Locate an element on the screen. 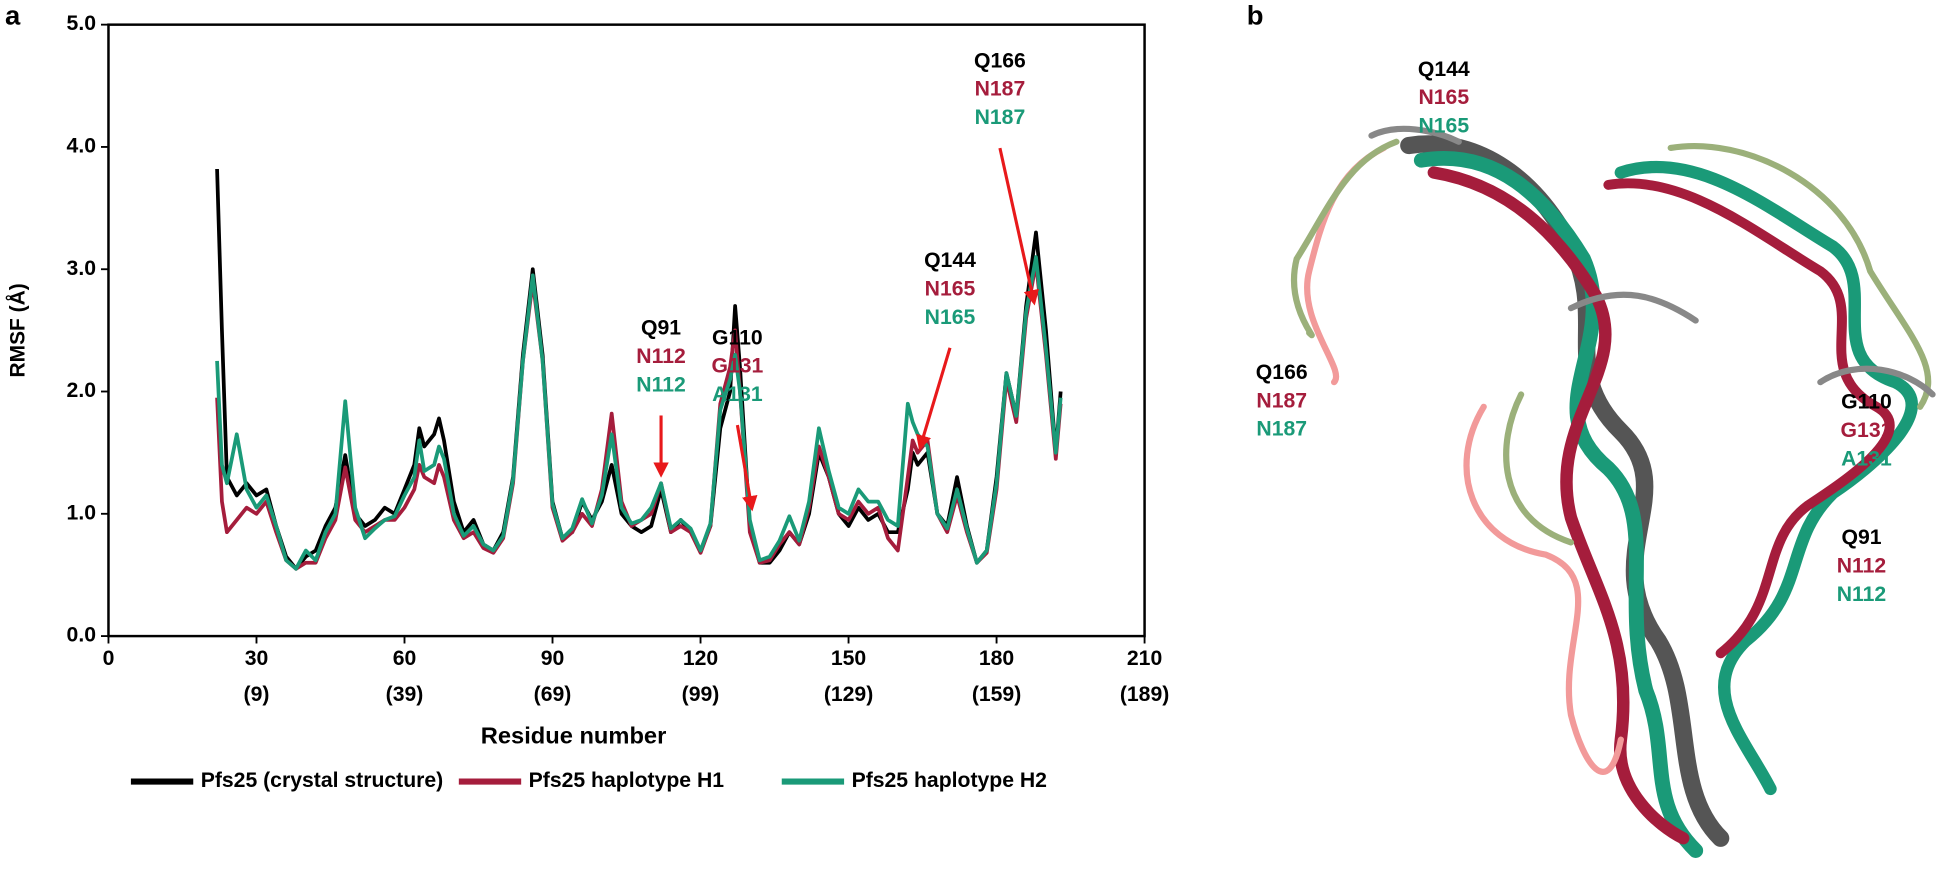 The image size is (1955, 879). panel-label: a is located at coordinates (13, 15).